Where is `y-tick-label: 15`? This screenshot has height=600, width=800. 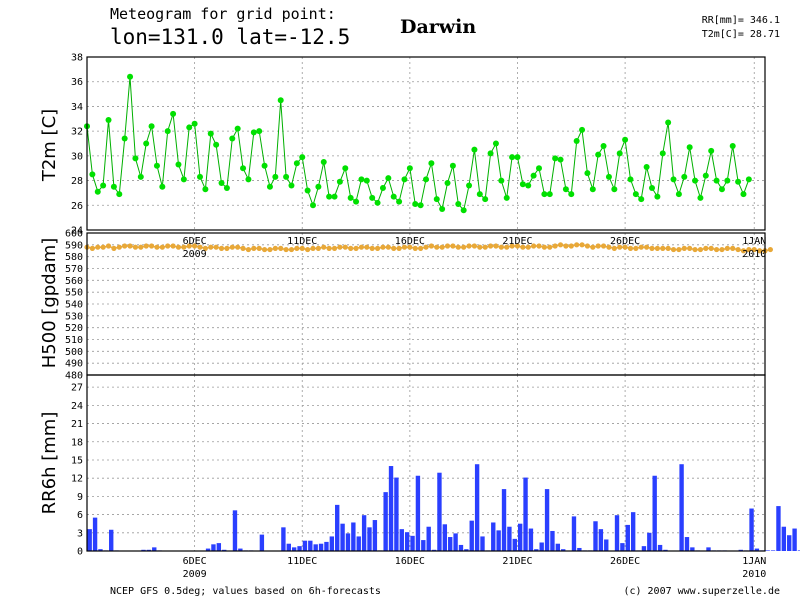
y-tick-label: 15 is located at coordinates (77, 460).